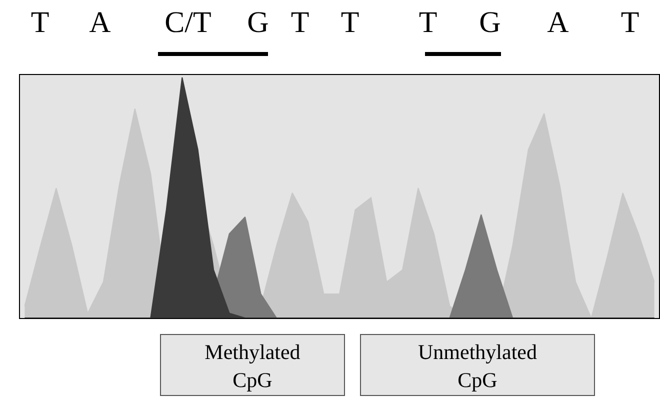  What do you see at coordinates (188, 23) in the screenshot?
I see `text: C/T` at bounding box center [188, 23].